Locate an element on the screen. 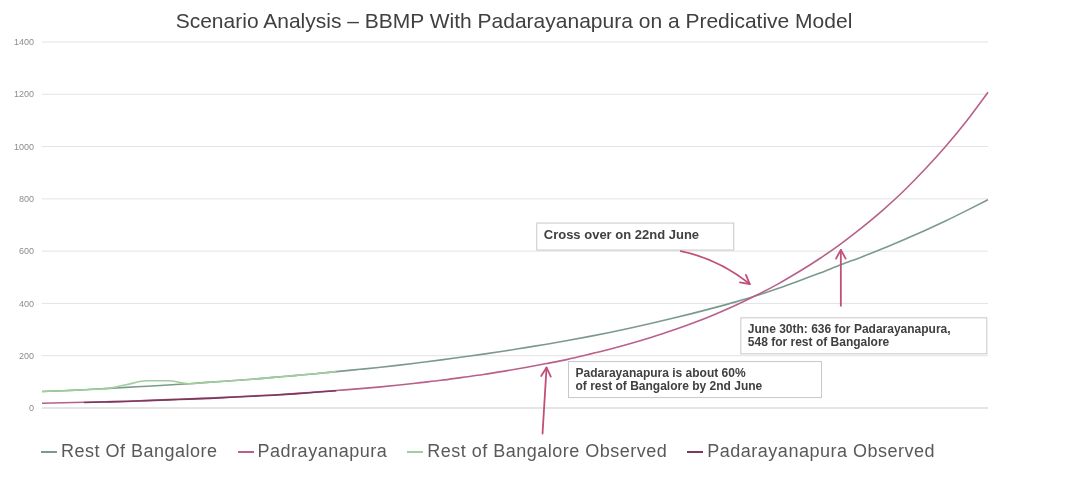 The height and width of the screenshot is (479, 1068). y-tick-label: 400 is located at coordinates (26, 303).